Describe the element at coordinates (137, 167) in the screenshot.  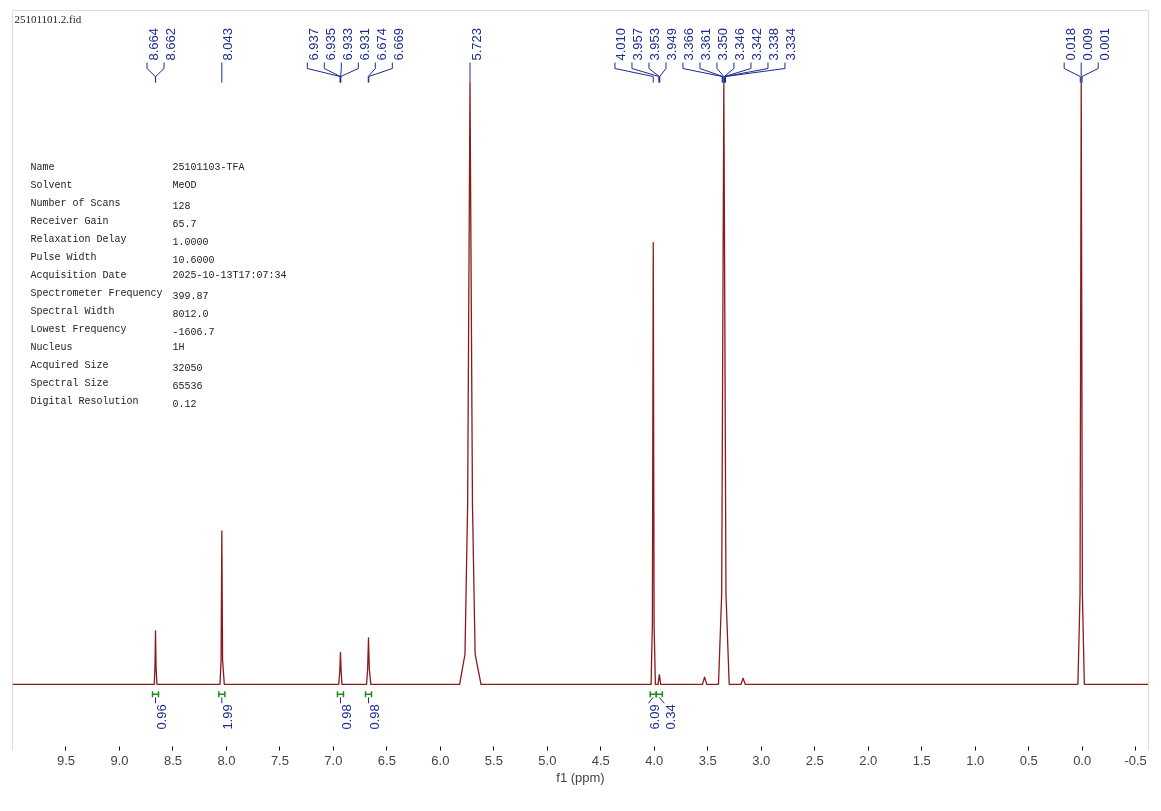
I see `text: Name 25101103-TFA` at that location.